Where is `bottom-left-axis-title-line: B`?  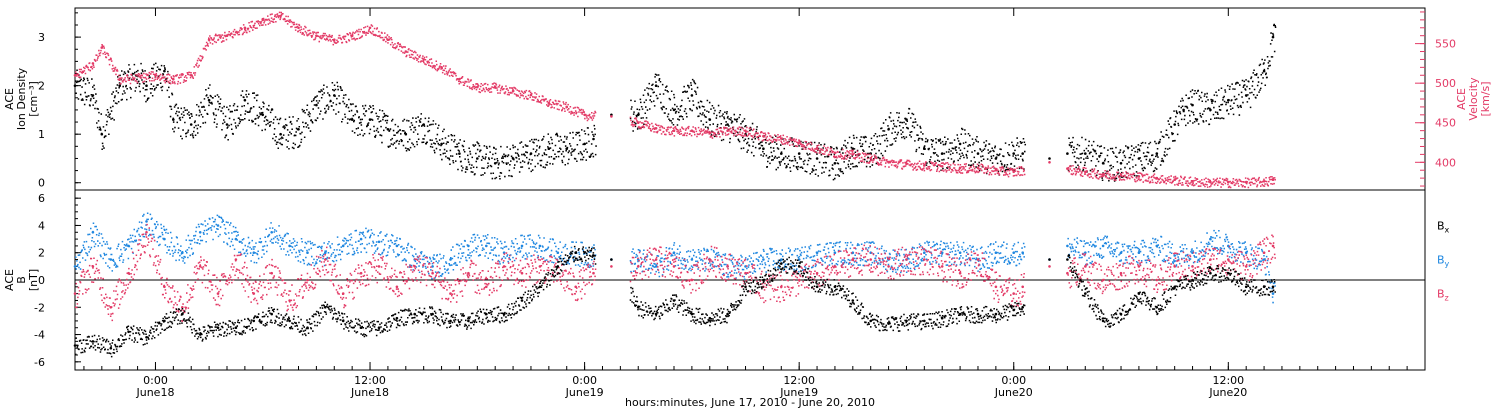 bottom-left-axis-title-line: B is located at coordinates (21, 280).